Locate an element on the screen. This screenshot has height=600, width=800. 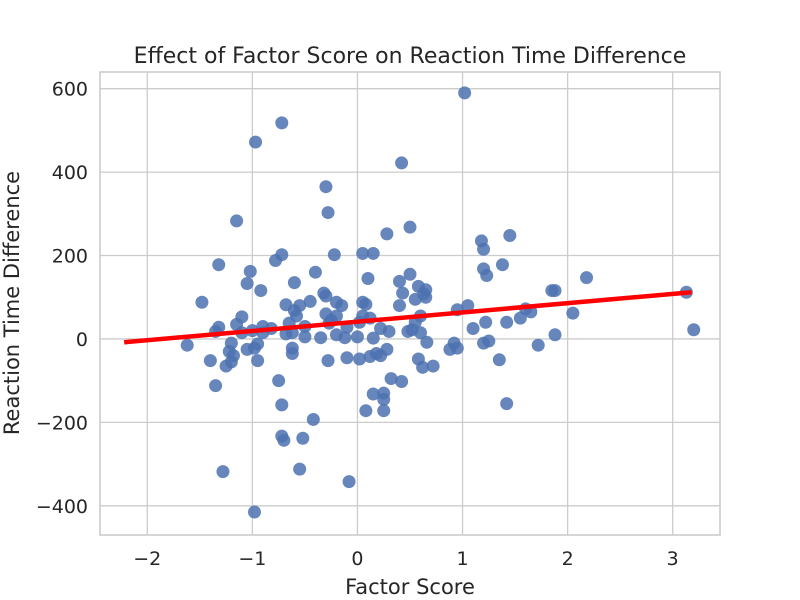
y-tick-label: −400 is located at coordinates (62, 507).